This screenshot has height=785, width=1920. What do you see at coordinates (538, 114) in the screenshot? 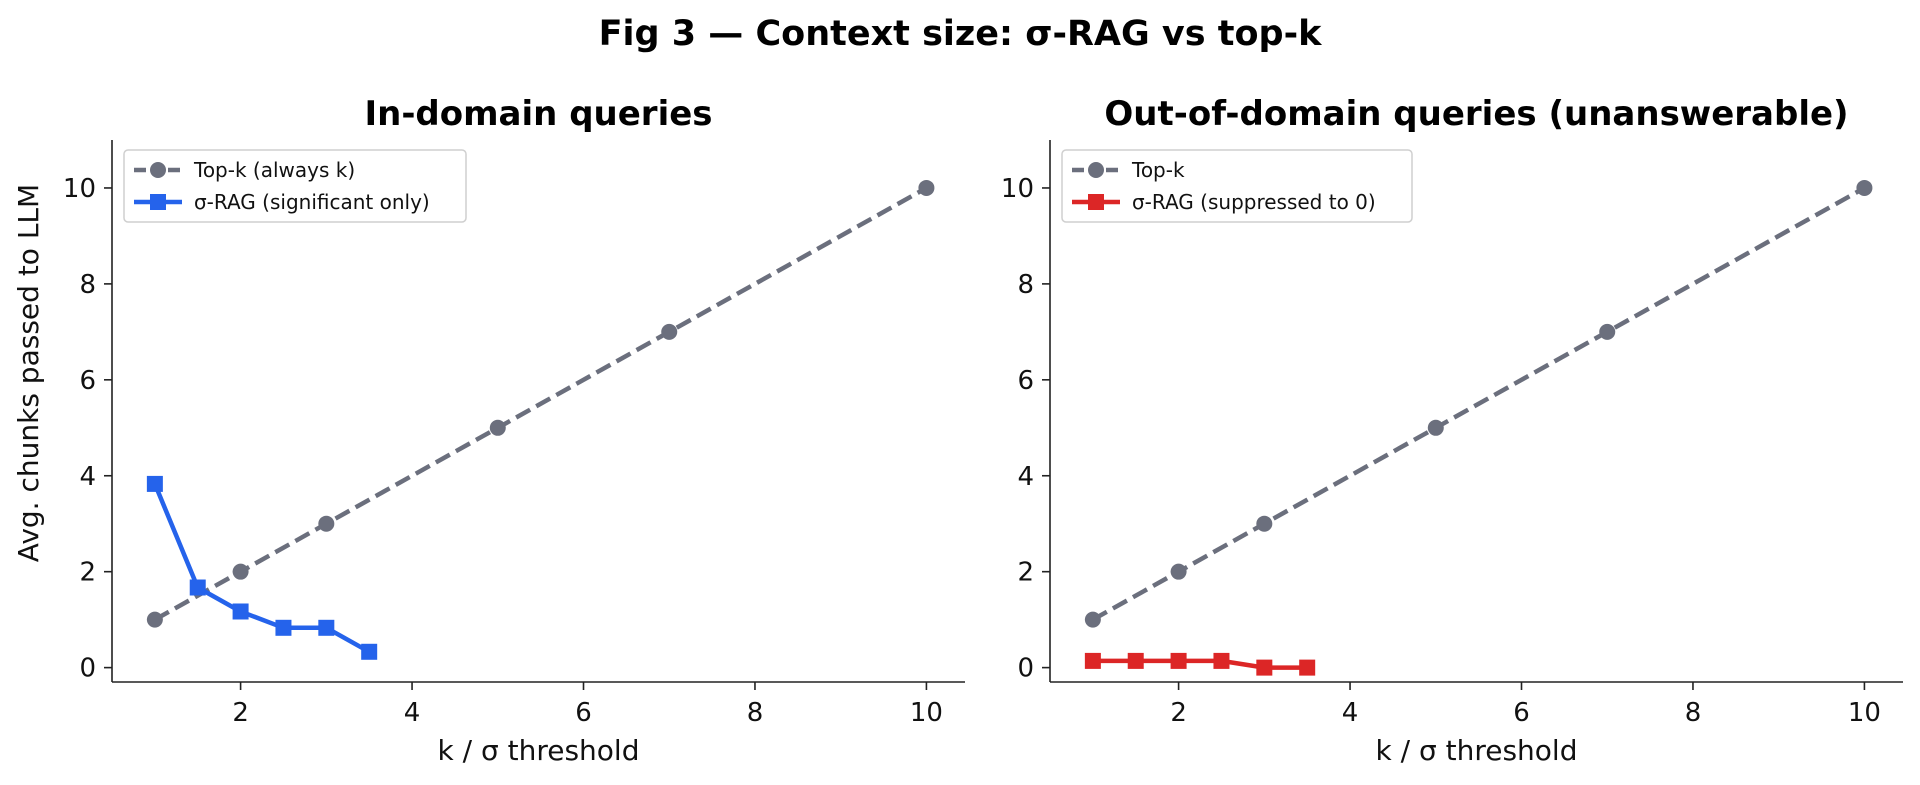
I see `panel-title: In-domain queries` at bounding box center [538, 114].